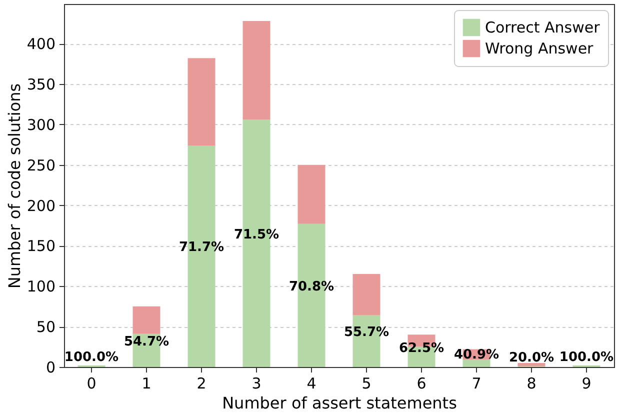 This screenshot has width=618, height=415. Describe the element at coordinates (147, 383) in the screenshot. I see `x-tick-label: 1` at that location.